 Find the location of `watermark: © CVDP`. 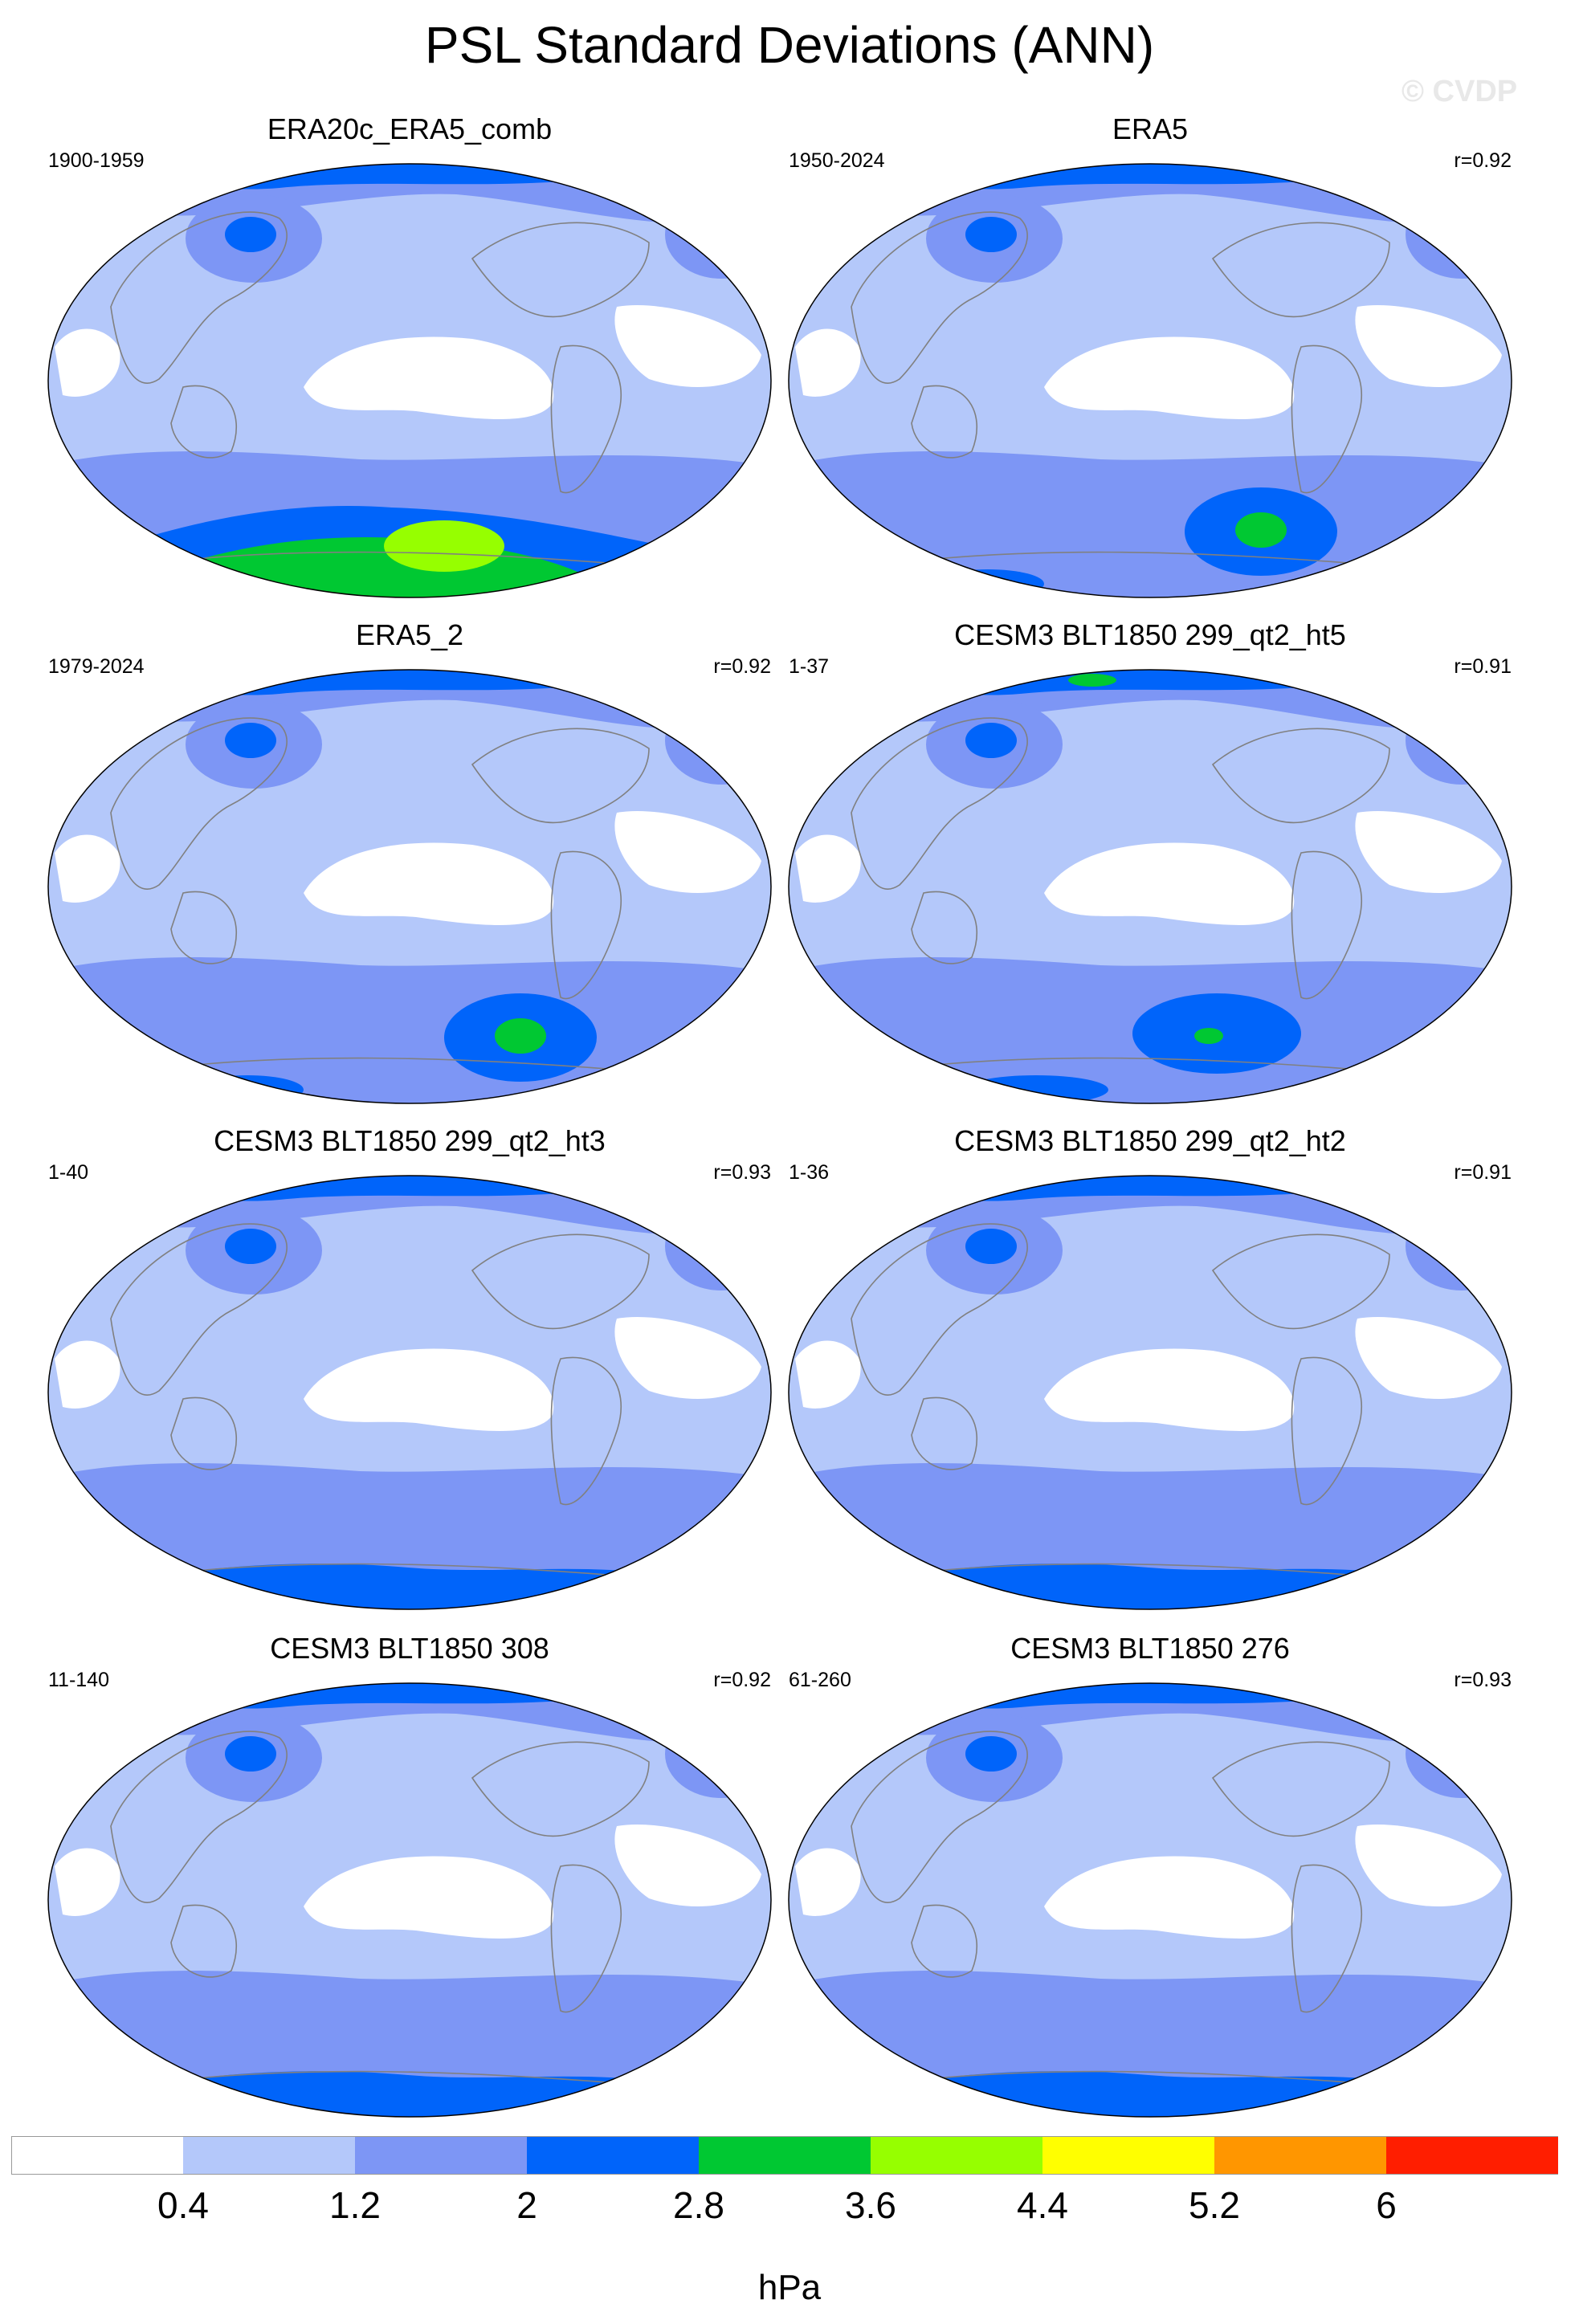

watermark: © CVDP is located at coordinates (1460, 92).